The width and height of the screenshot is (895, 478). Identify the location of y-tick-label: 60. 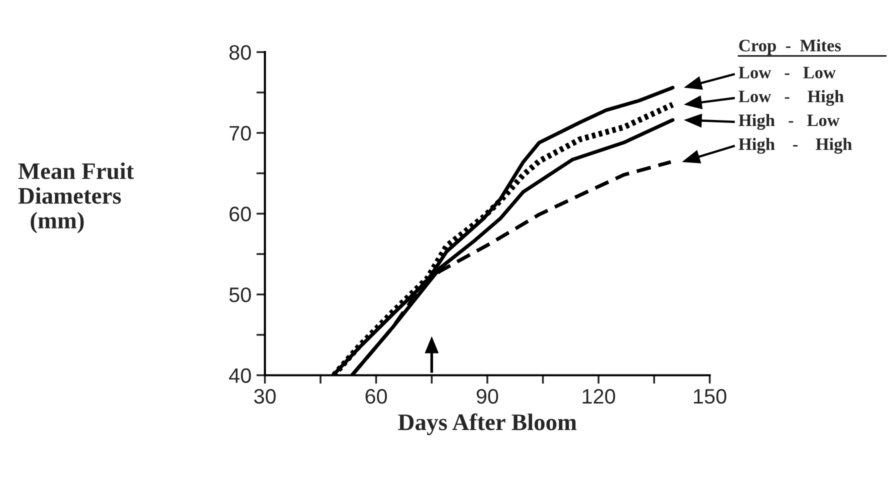
(240, 214).